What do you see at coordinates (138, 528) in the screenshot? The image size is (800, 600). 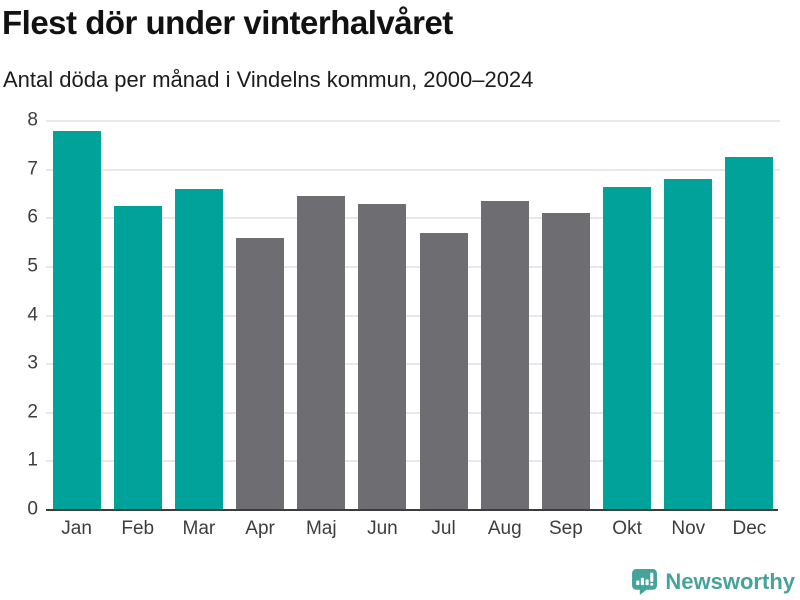 I see `x-tick-label: Feb` at bounding box center [138, 528].